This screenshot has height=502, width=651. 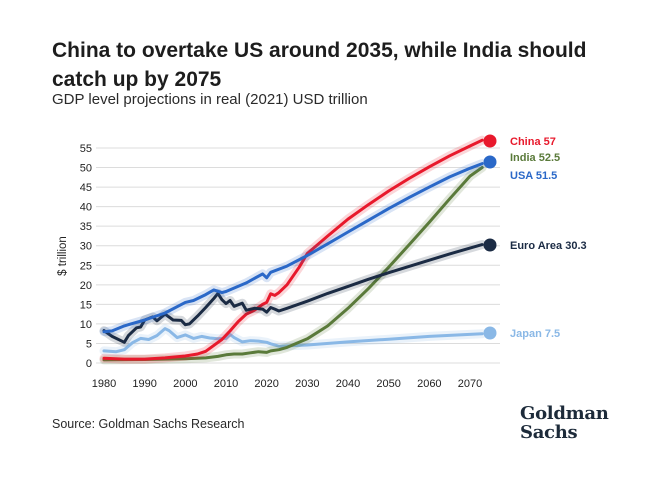 What do you see at coordinates (86, 325) in the screenshot?
I see `y-tick-label: 10` at bounding box center [86, 325].